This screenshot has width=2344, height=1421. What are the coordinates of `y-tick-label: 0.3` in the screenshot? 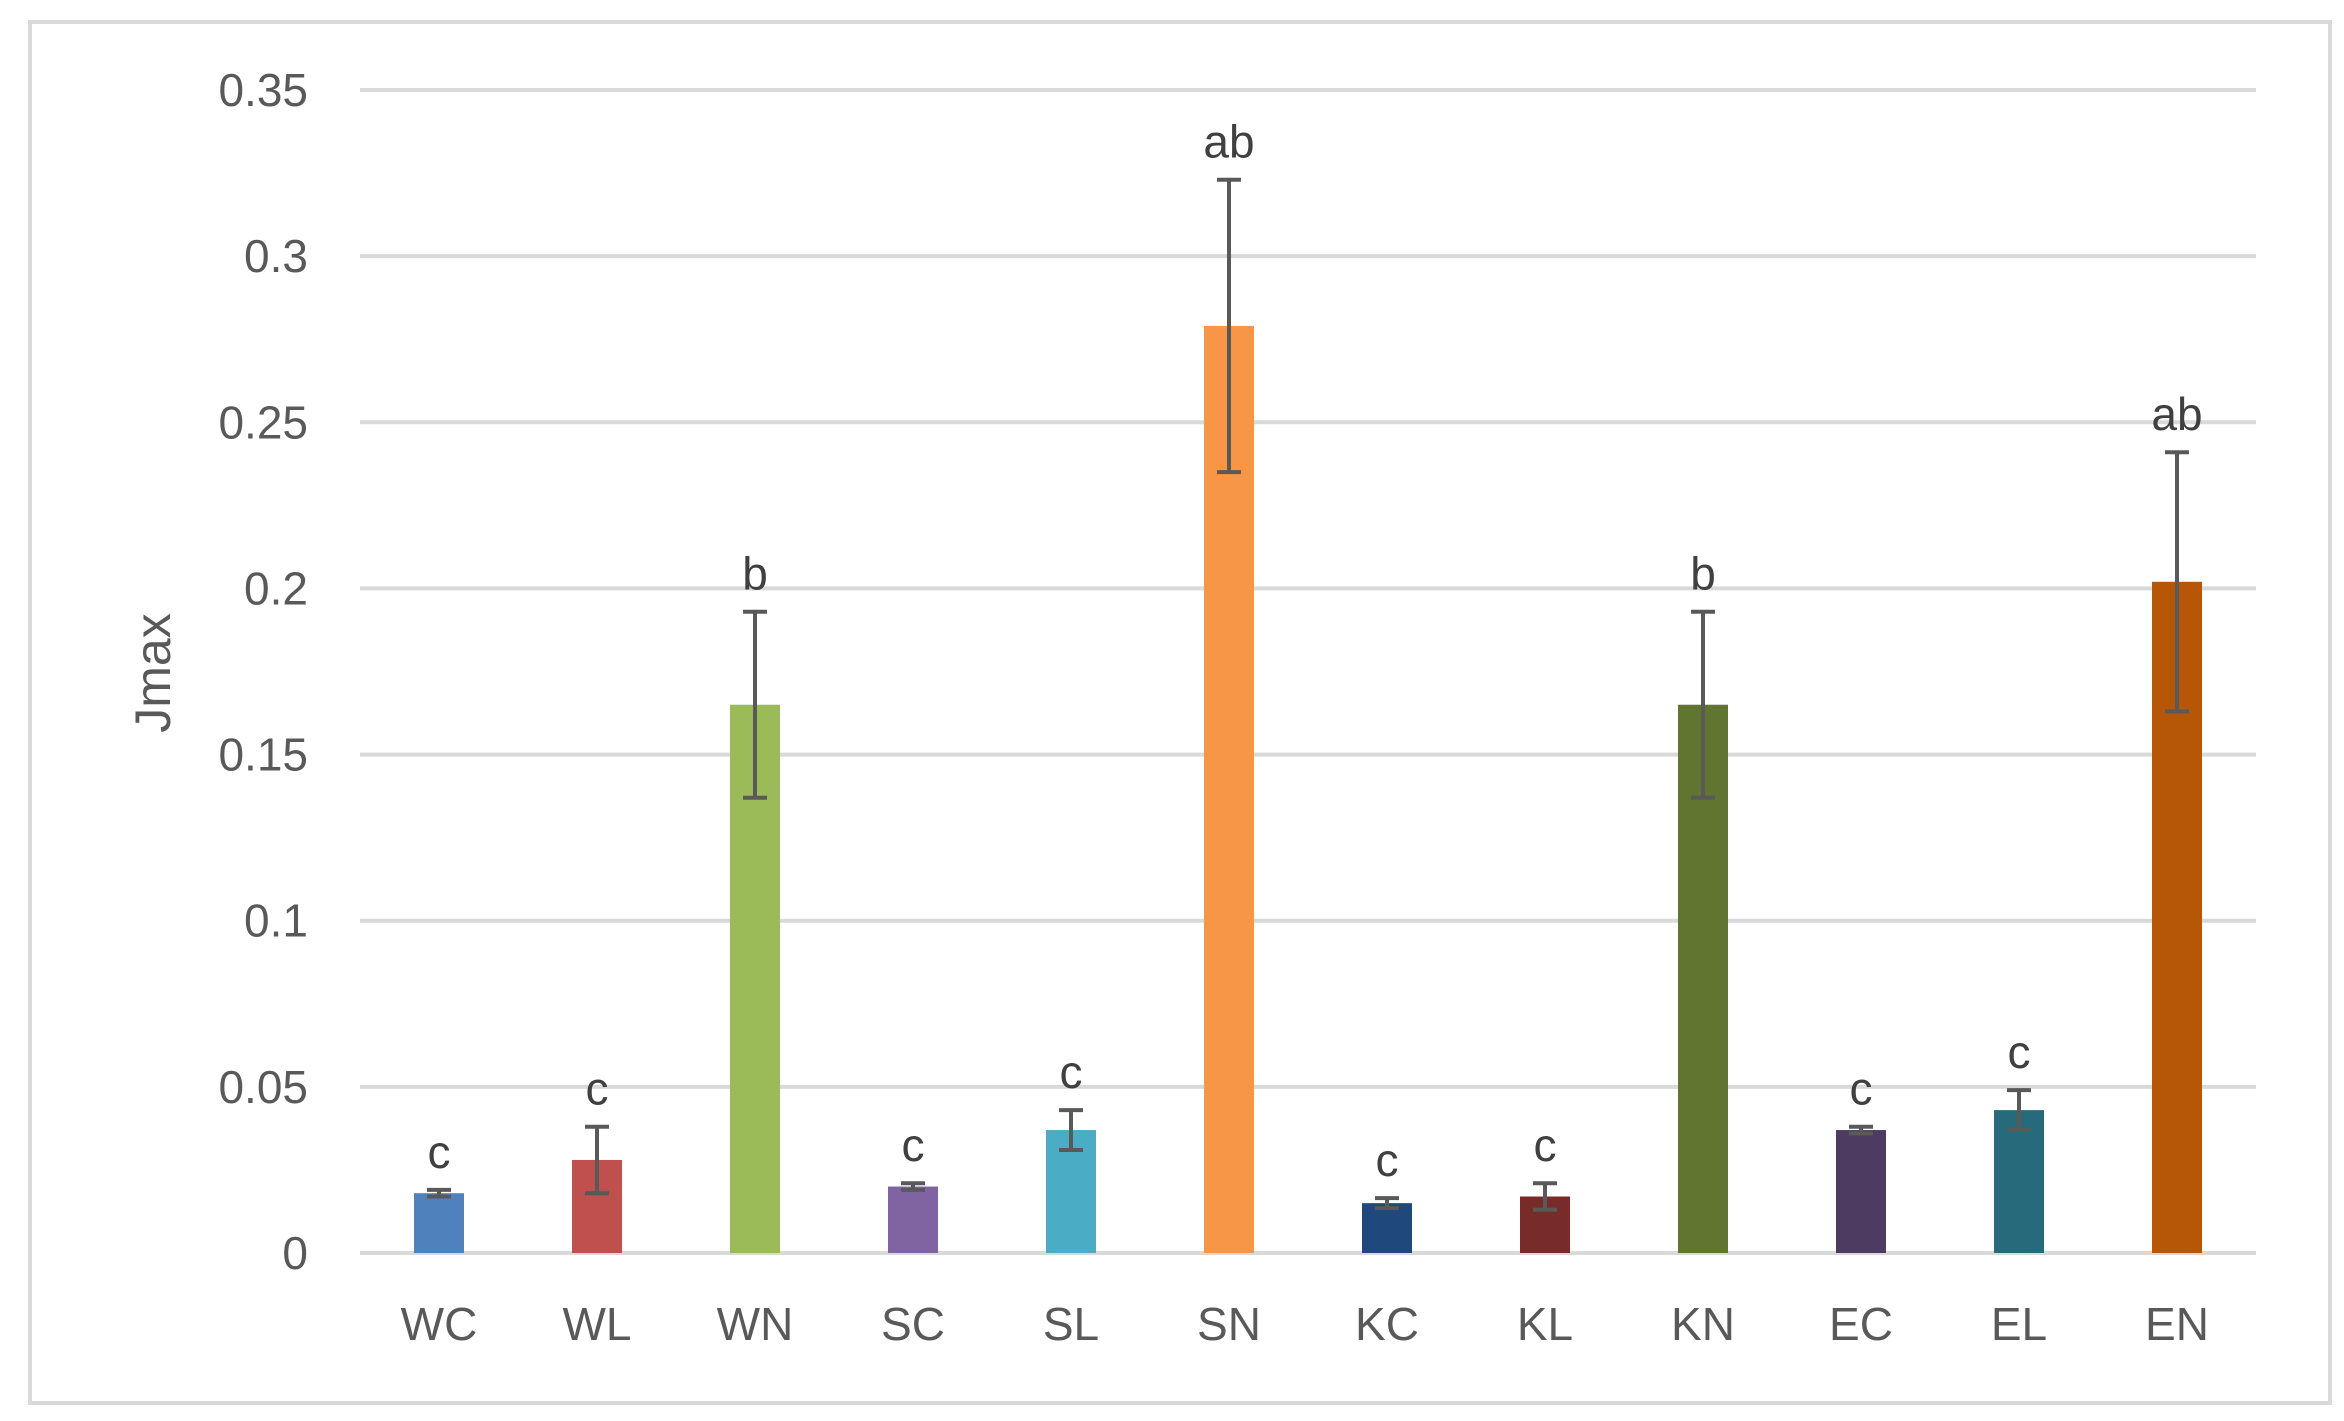 It's located at (276, 256).